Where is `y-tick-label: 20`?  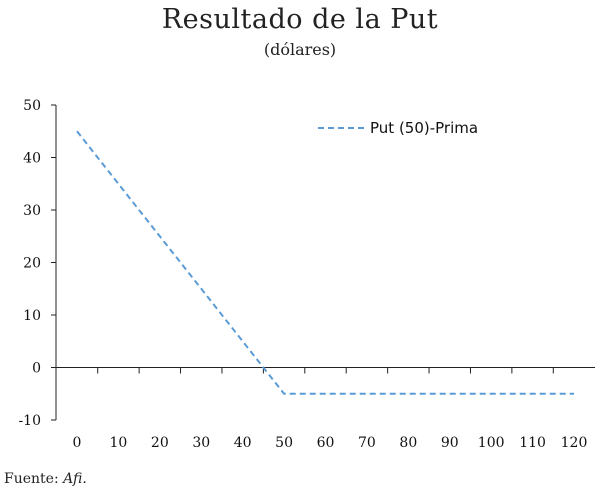 y-tick-label: 20 is located at coordinates (32, 264).